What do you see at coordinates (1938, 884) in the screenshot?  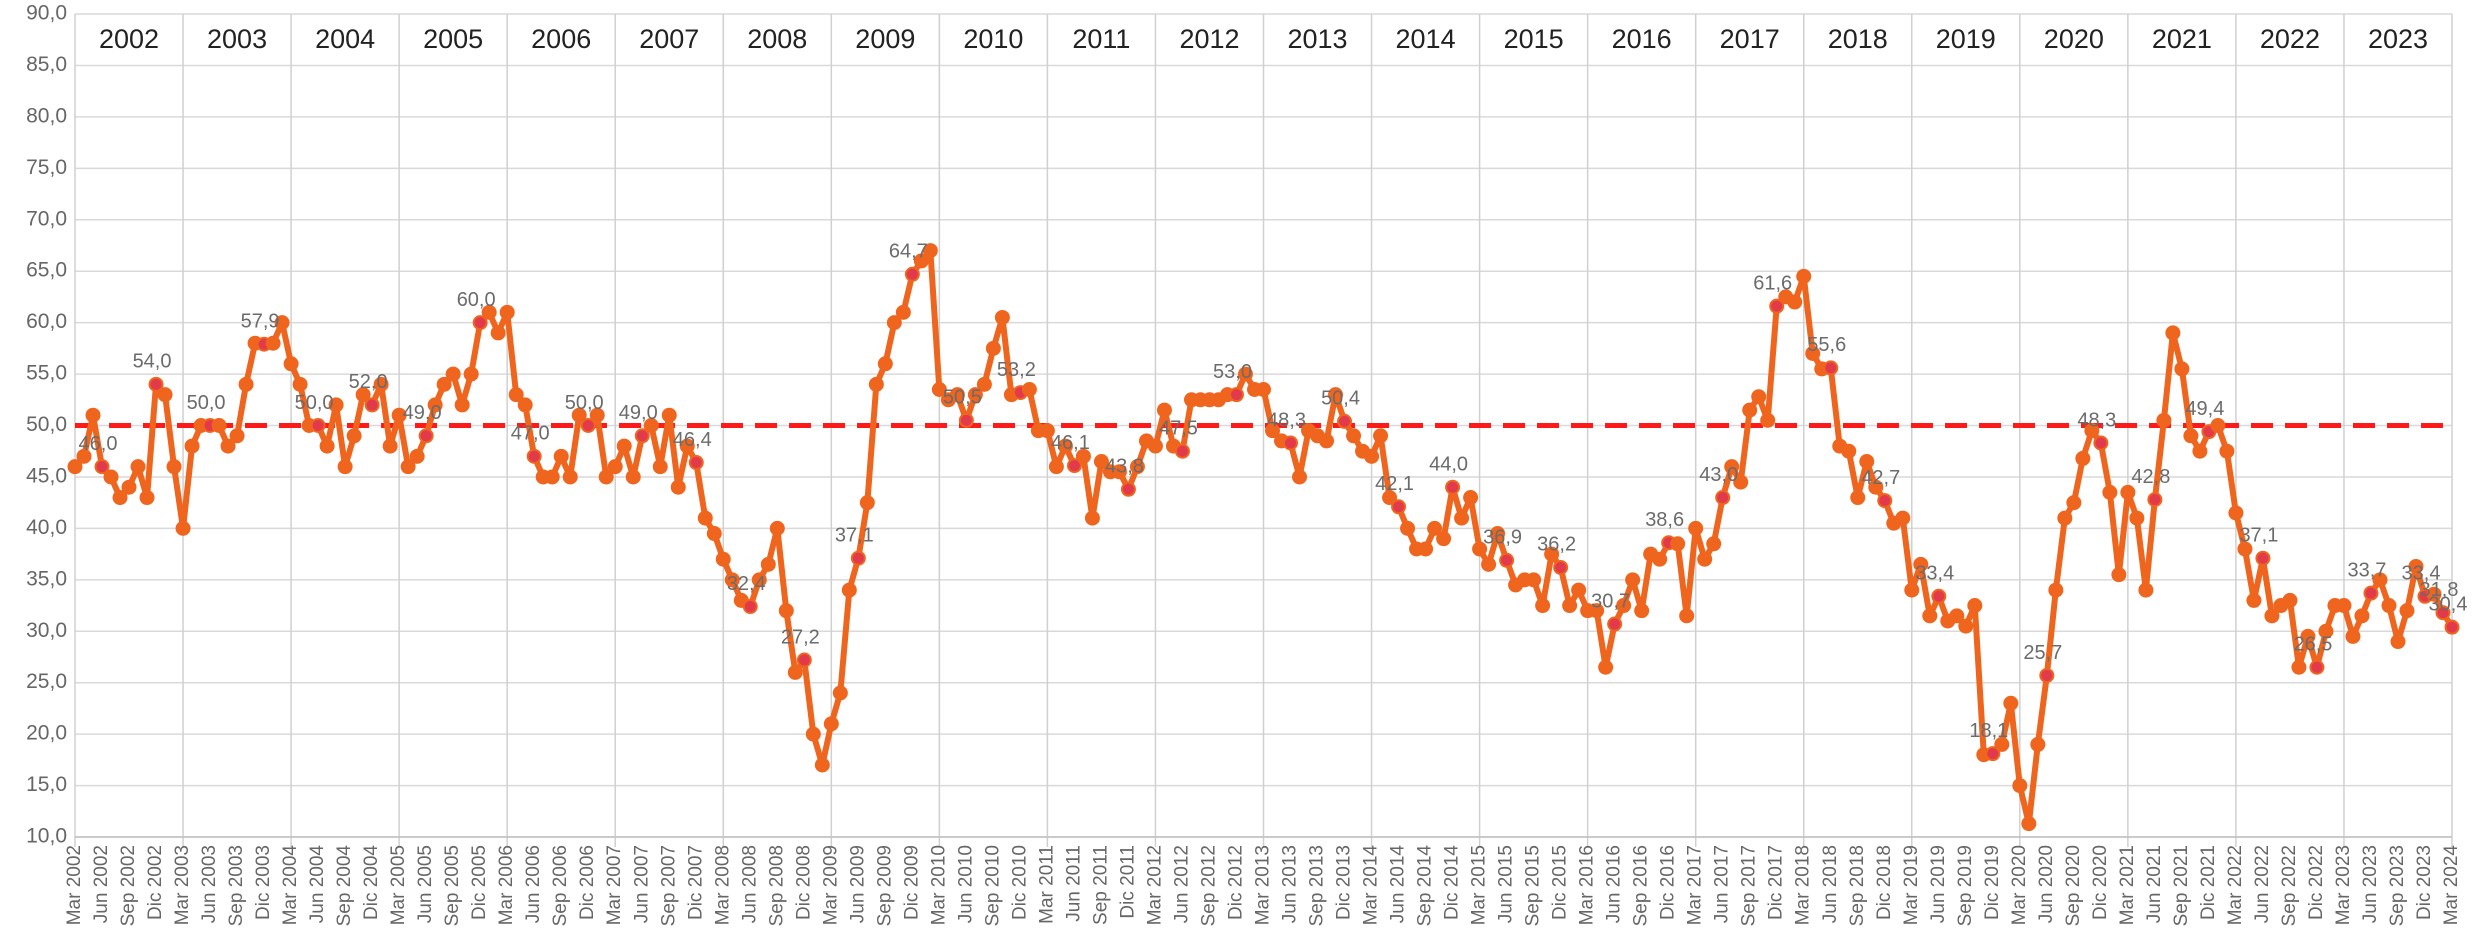 I see `x-tick-label: Jun 2019` at bounding box center [1938, 884].